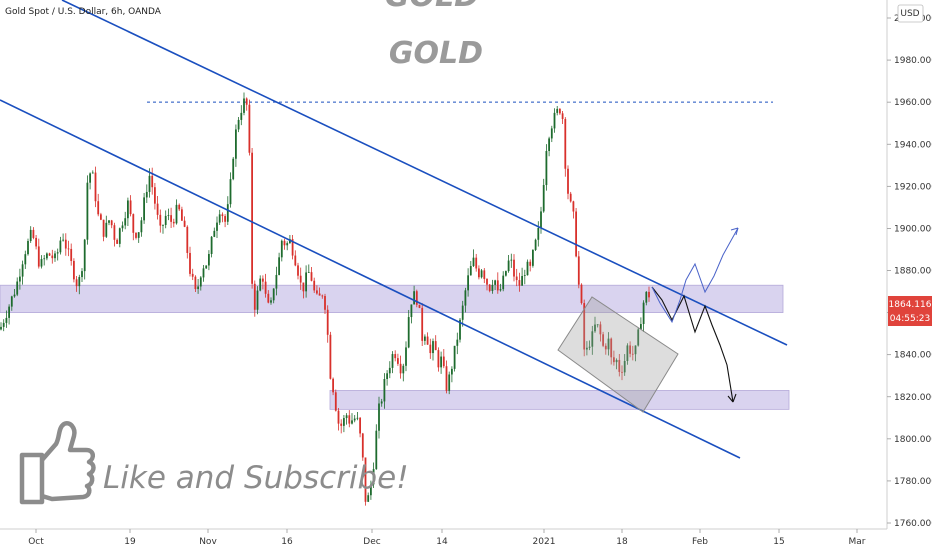 The width and height of the screenshot is (932, 550). What do you see at coordinates (913, 356) in the screenshot?
I see `price-tick-label: 1840.000` at bounding box center [913, 356].